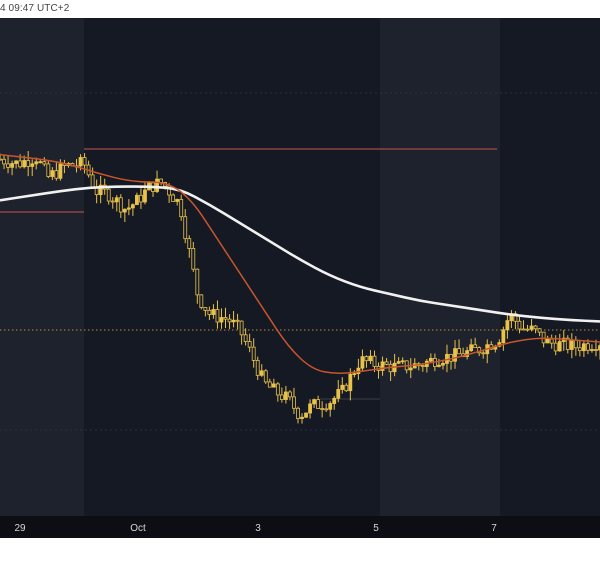  I want to click on x-tick-label: Oct, so click(138, 528).